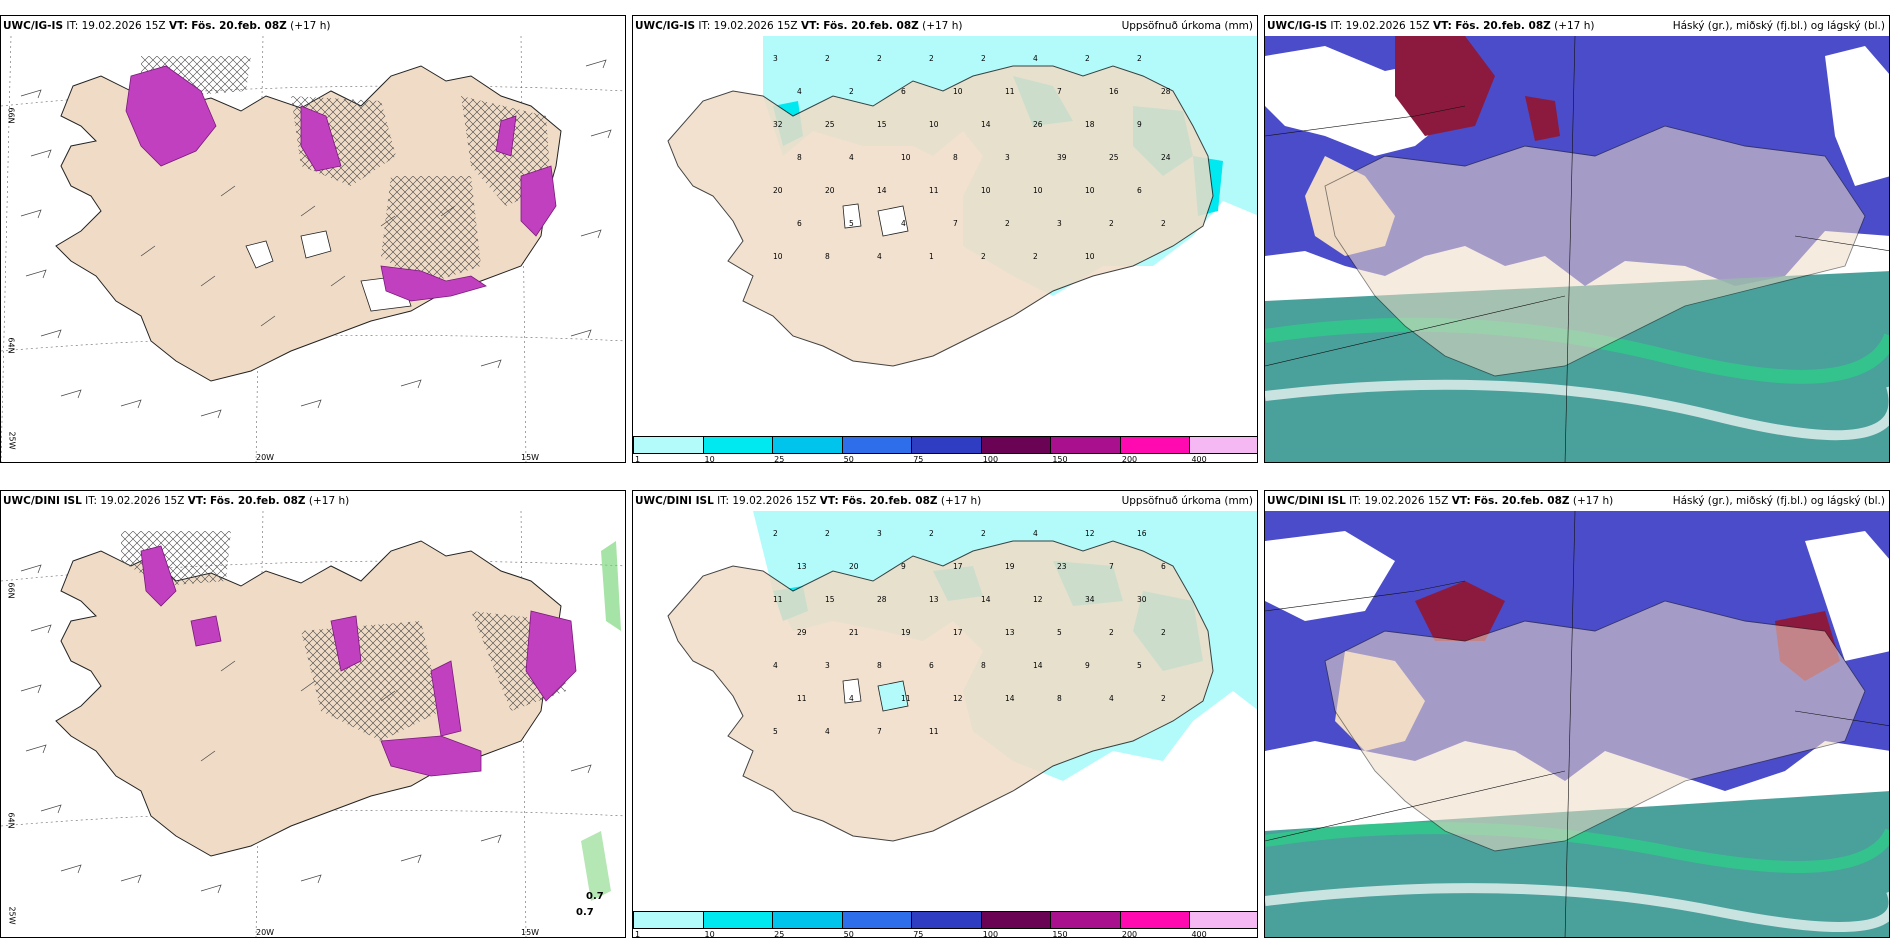  I want to click on precip-colorbar: 1 10 25 50 75 100 150 200 400, so click(945, 924).